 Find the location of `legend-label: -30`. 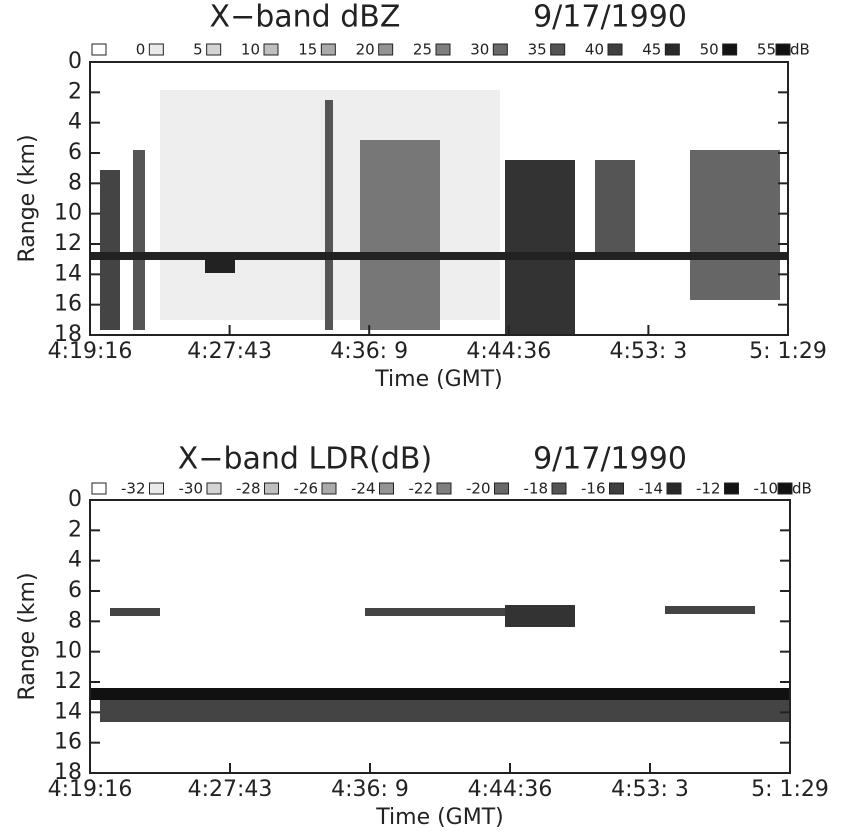

legend-label: -30 is located at coordinates (191, 489).